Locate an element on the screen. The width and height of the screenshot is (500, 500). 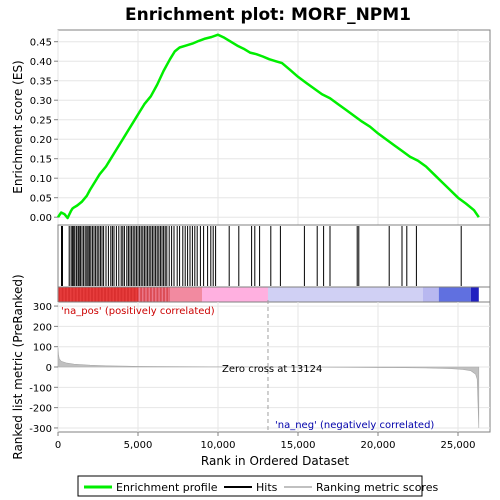
x-tick-label: 25,000 is located at coordinates (458, 445).